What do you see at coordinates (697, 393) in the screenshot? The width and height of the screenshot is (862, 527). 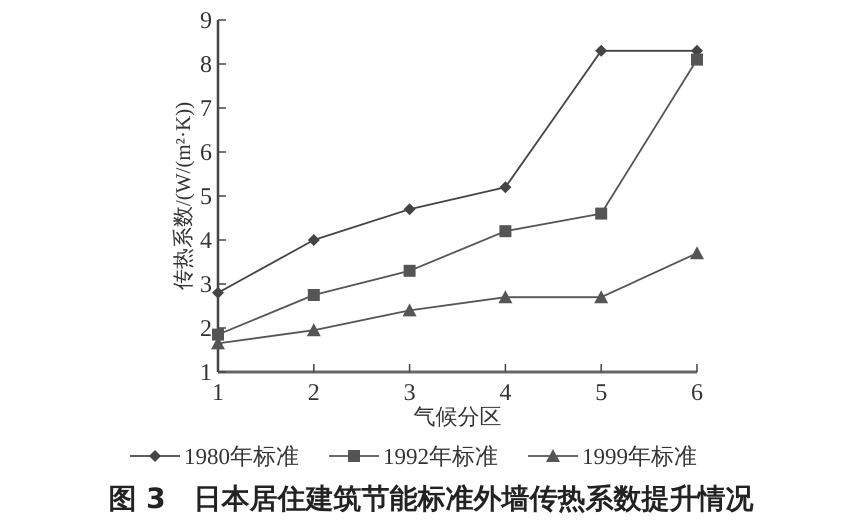 I see `x-tick-label: 6` at bounding box center [697, 393].